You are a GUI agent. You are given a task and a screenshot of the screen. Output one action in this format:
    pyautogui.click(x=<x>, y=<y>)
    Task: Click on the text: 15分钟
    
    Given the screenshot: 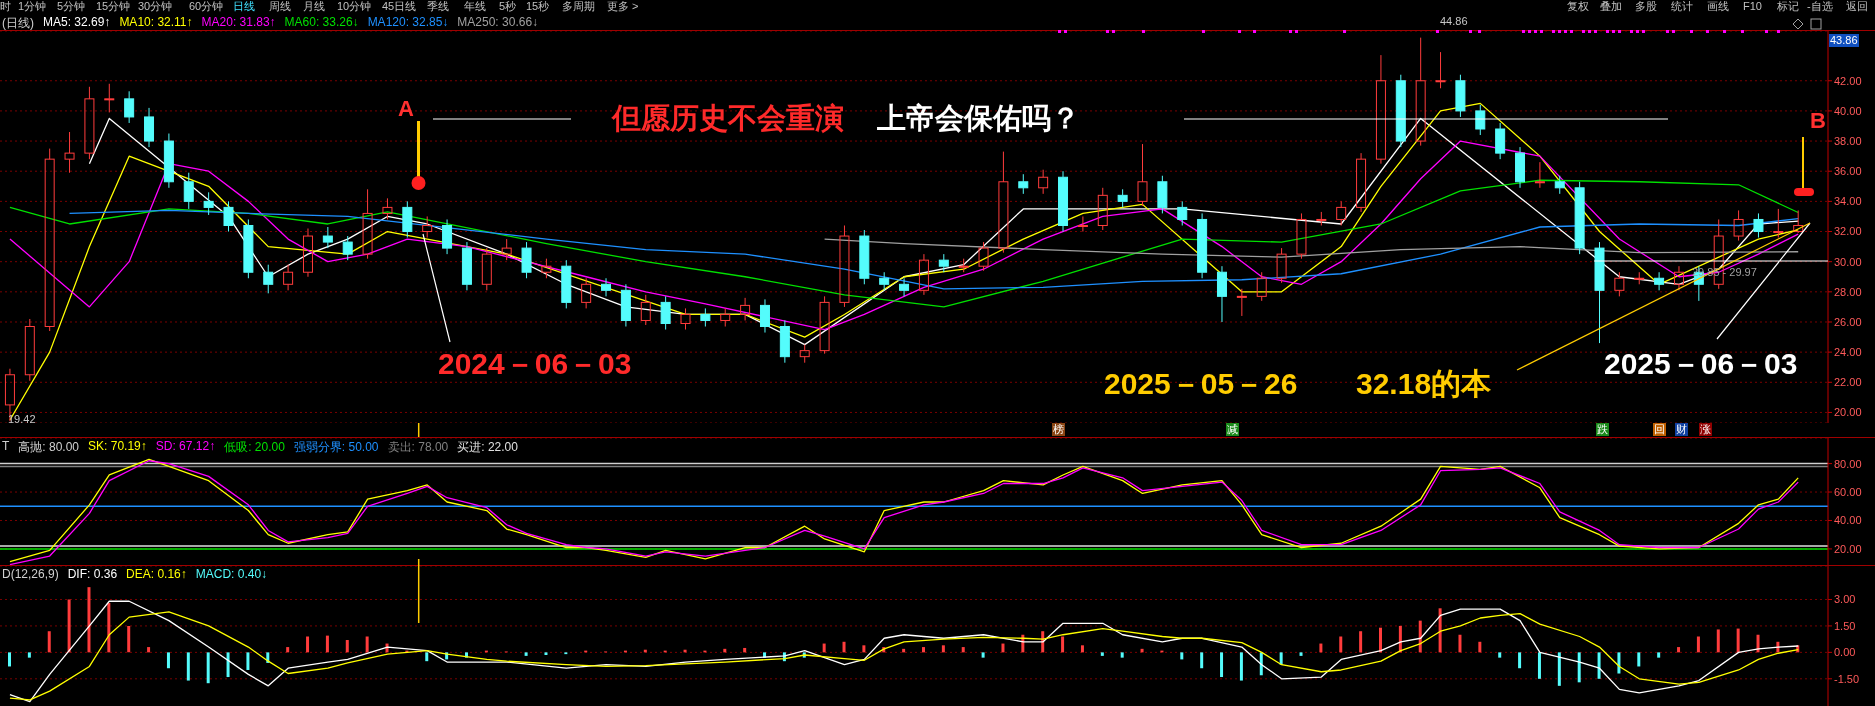 What is the action you would take?
    pyautogui.click(x=113, y=6)
    